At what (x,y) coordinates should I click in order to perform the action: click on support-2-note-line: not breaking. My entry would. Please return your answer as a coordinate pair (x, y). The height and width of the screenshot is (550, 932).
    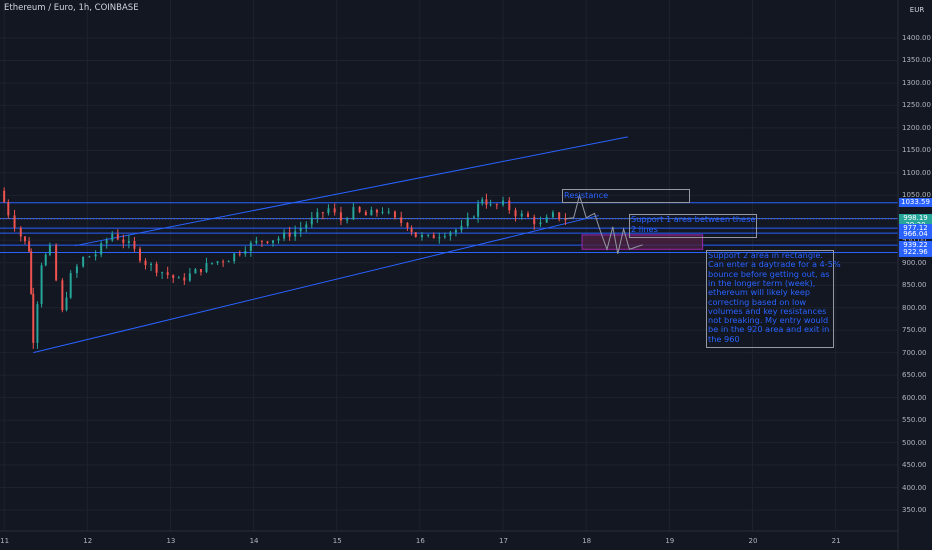
    Looking at the image, I should click on (768, 320).